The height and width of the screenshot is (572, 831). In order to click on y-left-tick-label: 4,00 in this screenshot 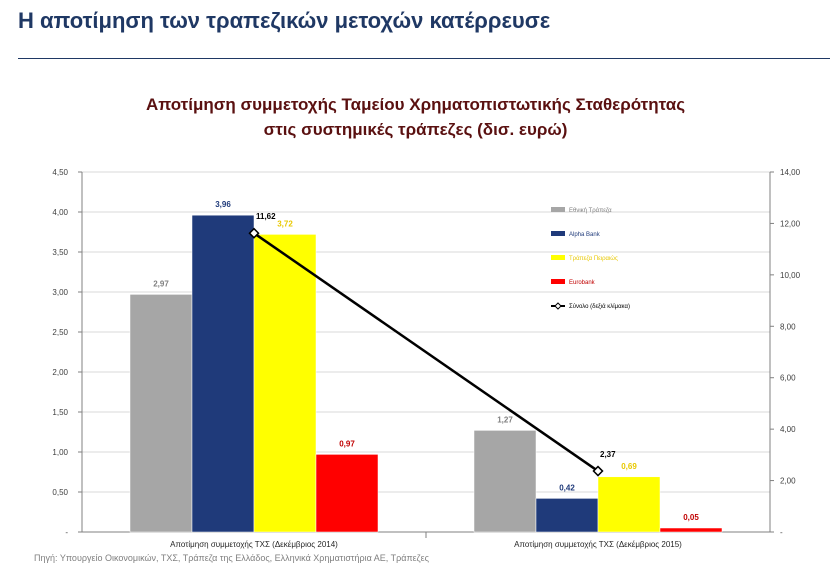, I will do `click(60, 212)`.